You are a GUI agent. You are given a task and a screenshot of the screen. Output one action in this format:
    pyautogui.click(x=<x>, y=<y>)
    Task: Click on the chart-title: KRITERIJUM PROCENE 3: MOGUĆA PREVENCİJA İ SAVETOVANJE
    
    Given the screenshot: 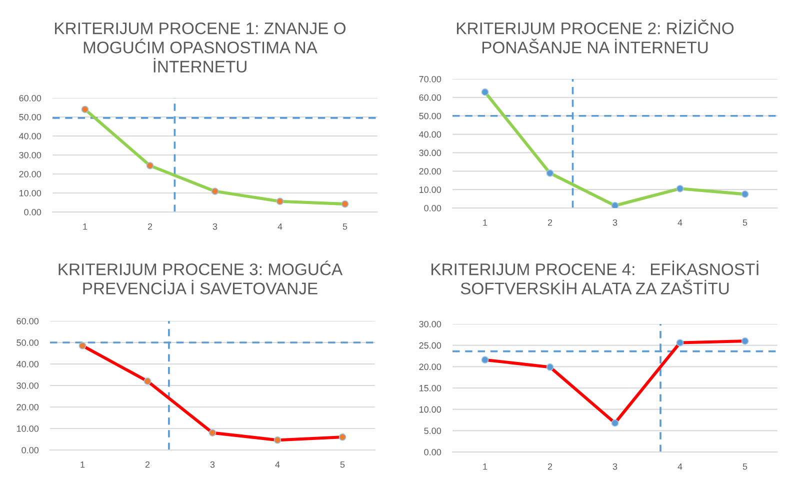 What is the action you would take?
    pyautogui.click(x=200, y=277)
    